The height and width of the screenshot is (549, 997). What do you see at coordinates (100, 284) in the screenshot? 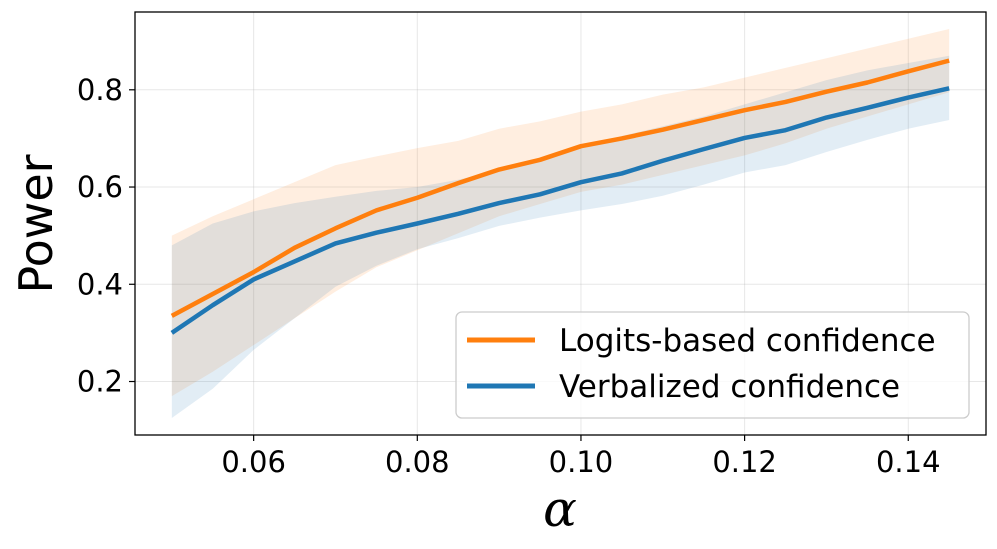
I see `y-tick-label: 0.4` at bounding box center [100, 284].